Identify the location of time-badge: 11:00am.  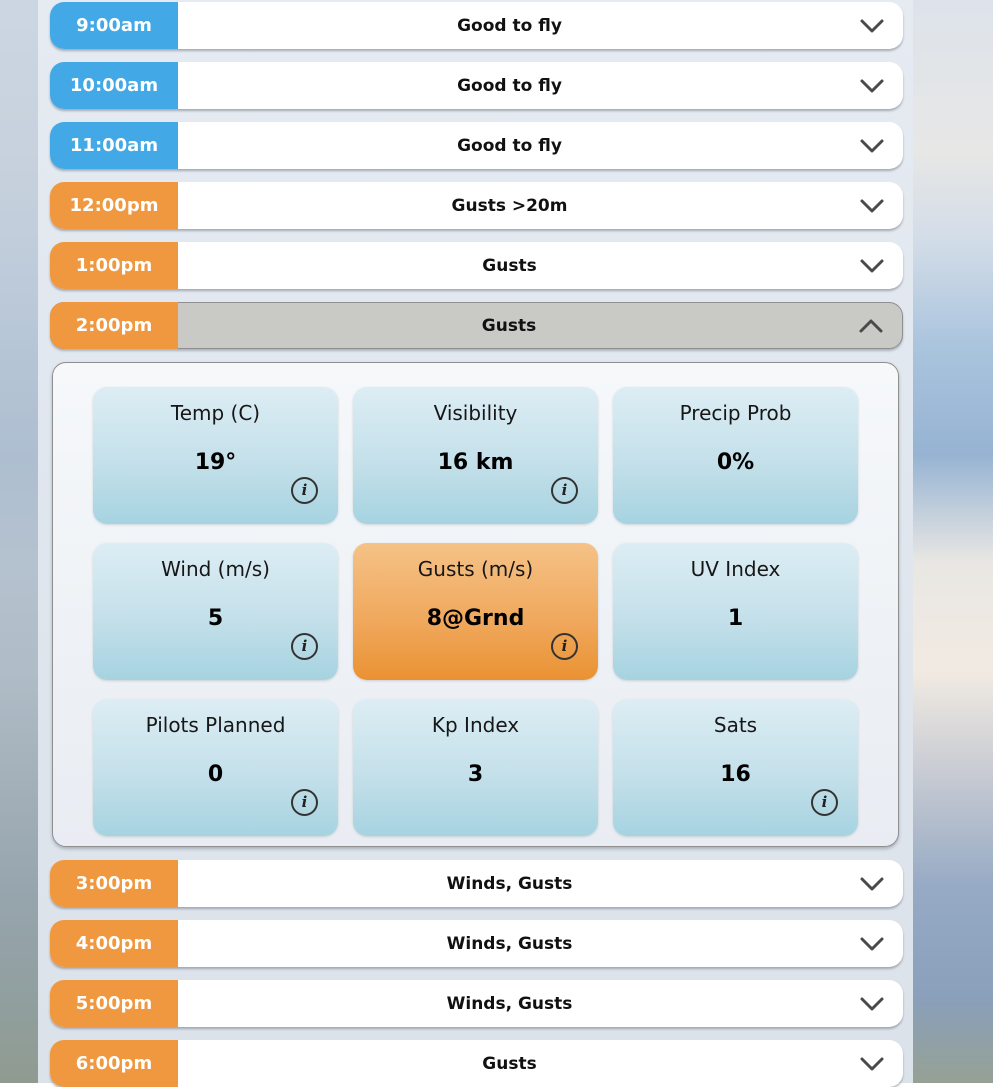
(114, 145).